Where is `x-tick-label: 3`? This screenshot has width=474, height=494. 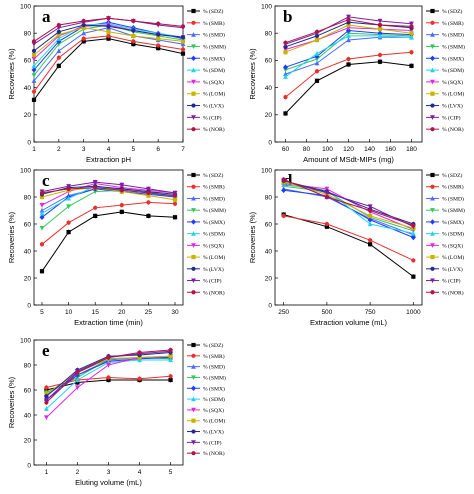 x-tick-label: 3 is located at coordinates (84, 149).